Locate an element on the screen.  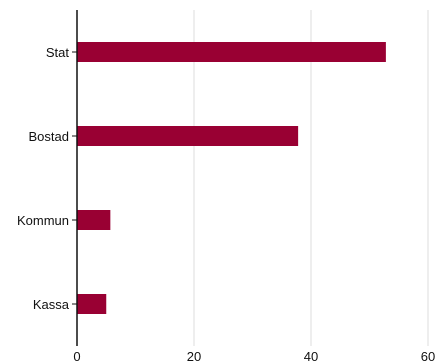
x-tick-label: 40 is located at coordinates (311, 356).